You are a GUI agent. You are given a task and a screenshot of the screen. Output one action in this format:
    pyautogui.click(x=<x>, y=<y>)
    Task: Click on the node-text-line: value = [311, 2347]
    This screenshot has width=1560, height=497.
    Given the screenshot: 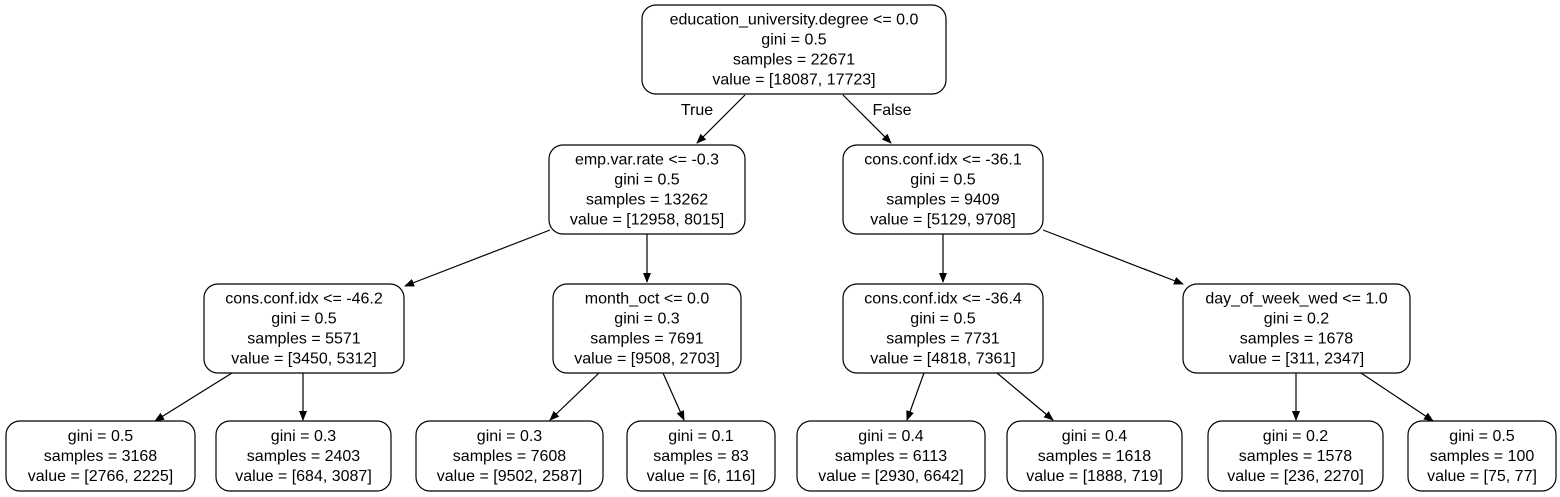 What is the action you would take?
    pyautogui.click(x=1296, y=359)
    